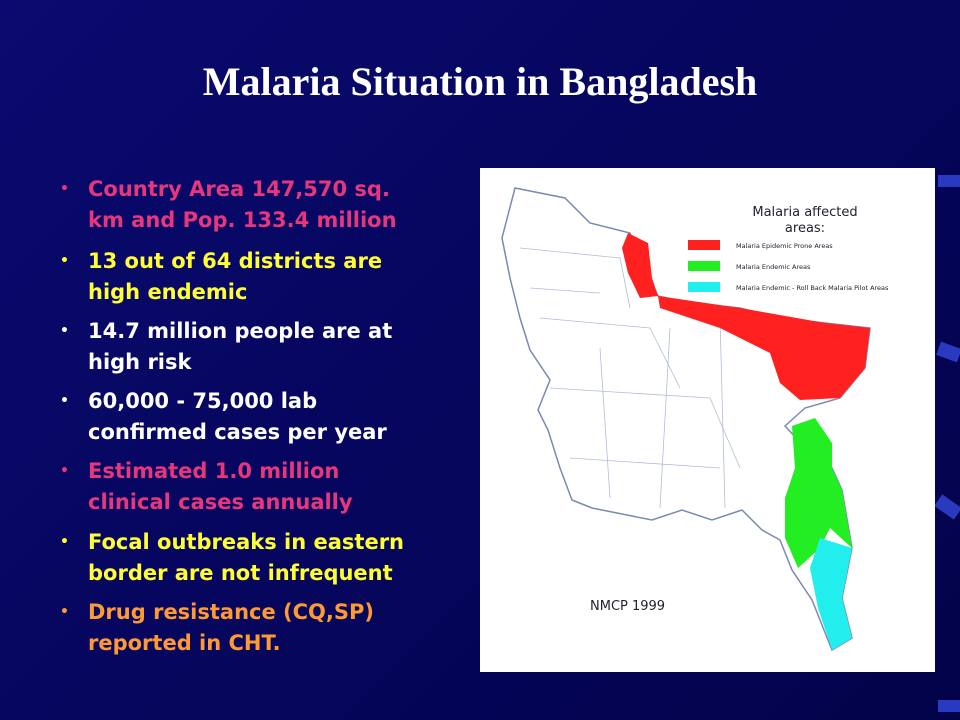 This screenshot has height=720, width=960. What do you see at coordinates (240, 573) in the screenshot?
I see `bullet-text: border are not infrequent` at bounding box center [240, 573].